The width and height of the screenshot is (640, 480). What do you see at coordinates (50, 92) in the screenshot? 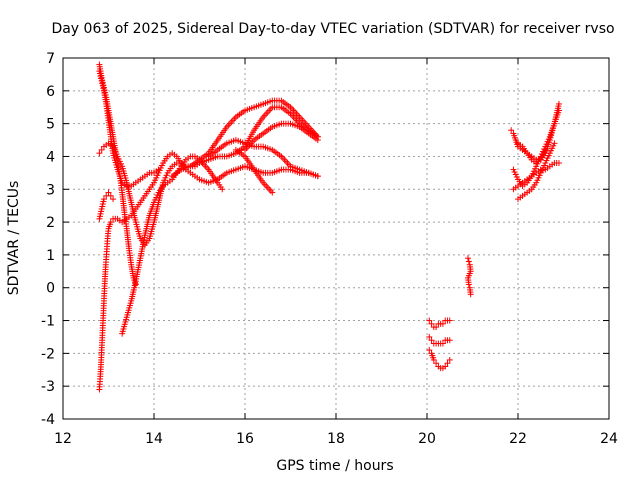
I see `y-tick-label: 6` at bounding box center [50, 92].